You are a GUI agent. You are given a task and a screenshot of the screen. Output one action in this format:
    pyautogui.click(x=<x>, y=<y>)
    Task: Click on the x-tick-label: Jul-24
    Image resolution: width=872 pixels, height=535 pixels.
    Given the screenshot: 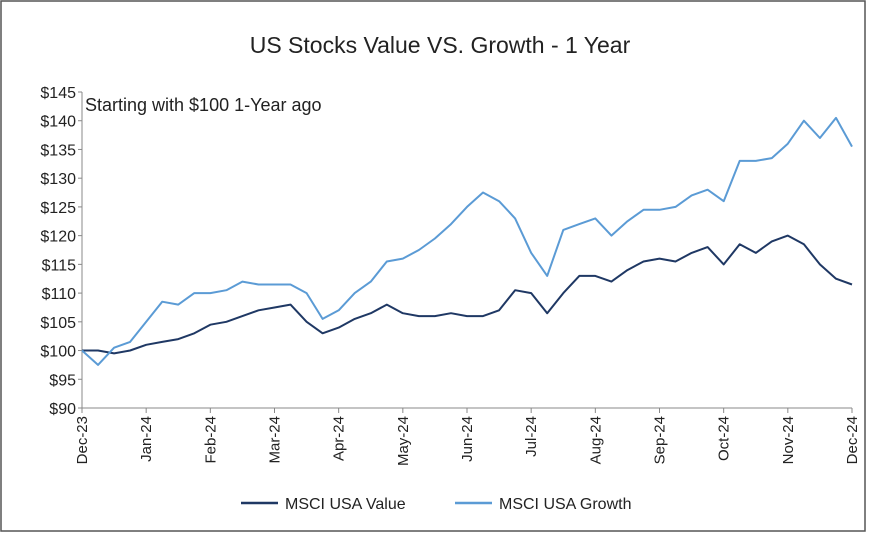 What is the action you would take?
    pyautogui.click(x=531, y=436)
    